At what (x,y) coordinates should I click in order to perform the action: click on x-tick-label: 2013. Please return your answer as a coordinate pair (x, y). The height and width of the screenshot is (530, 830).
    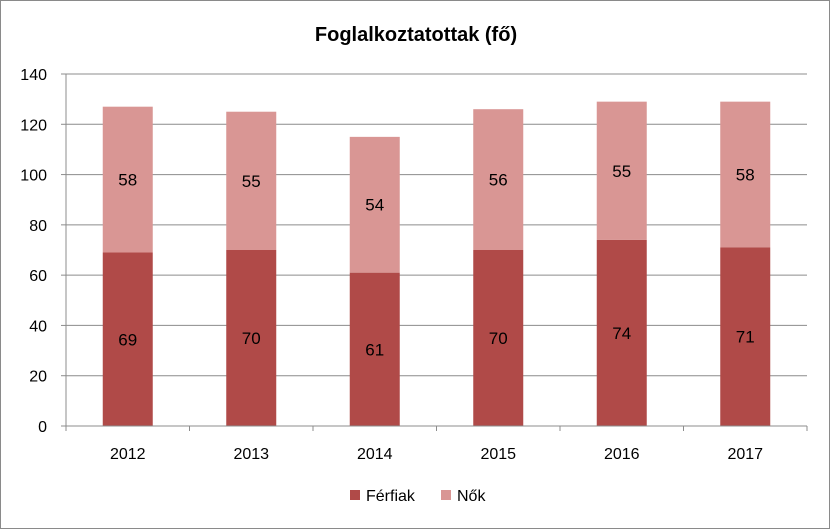
    Looking at the image, I should click on (251, 454).